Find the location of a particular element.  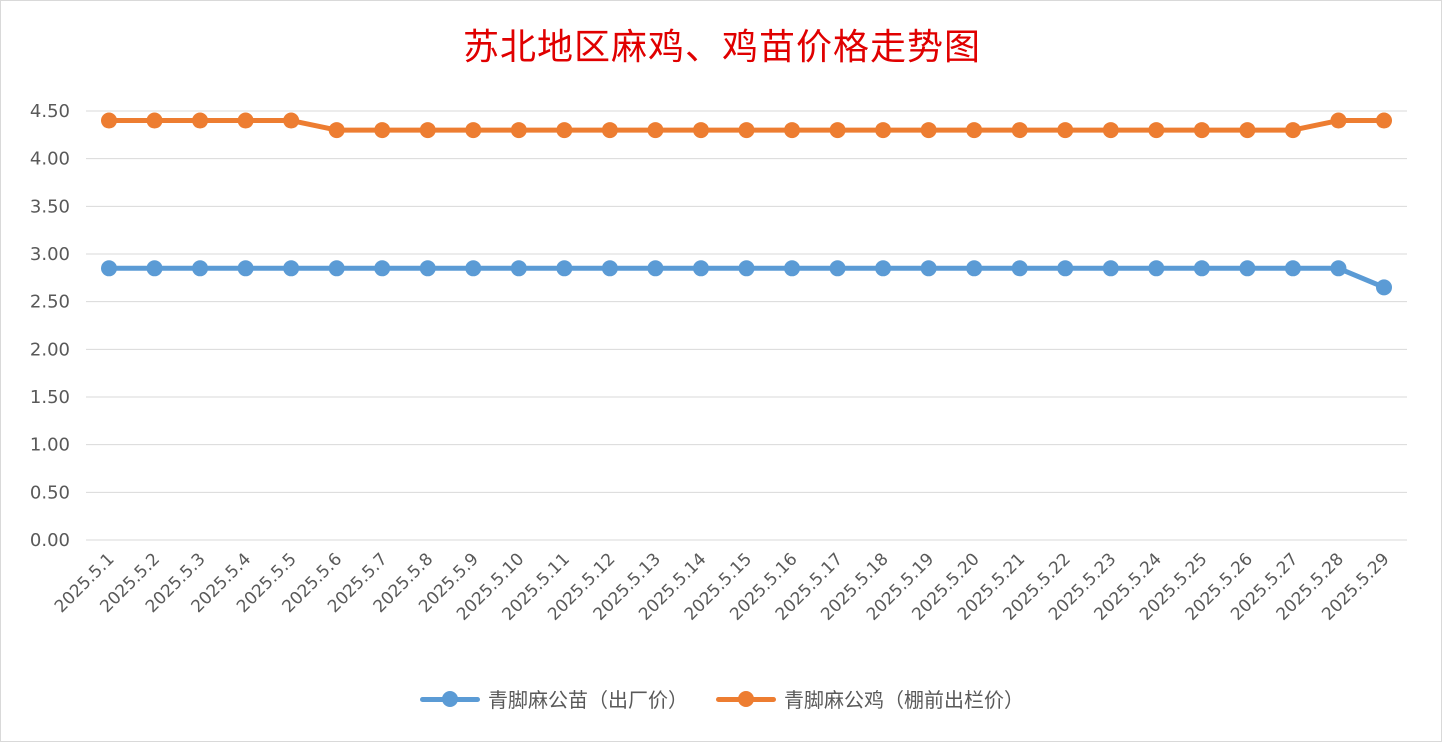

chart-title: 苏北地区麻鸡、鸡苗价格走势图 is located at coordinates (721, 47).